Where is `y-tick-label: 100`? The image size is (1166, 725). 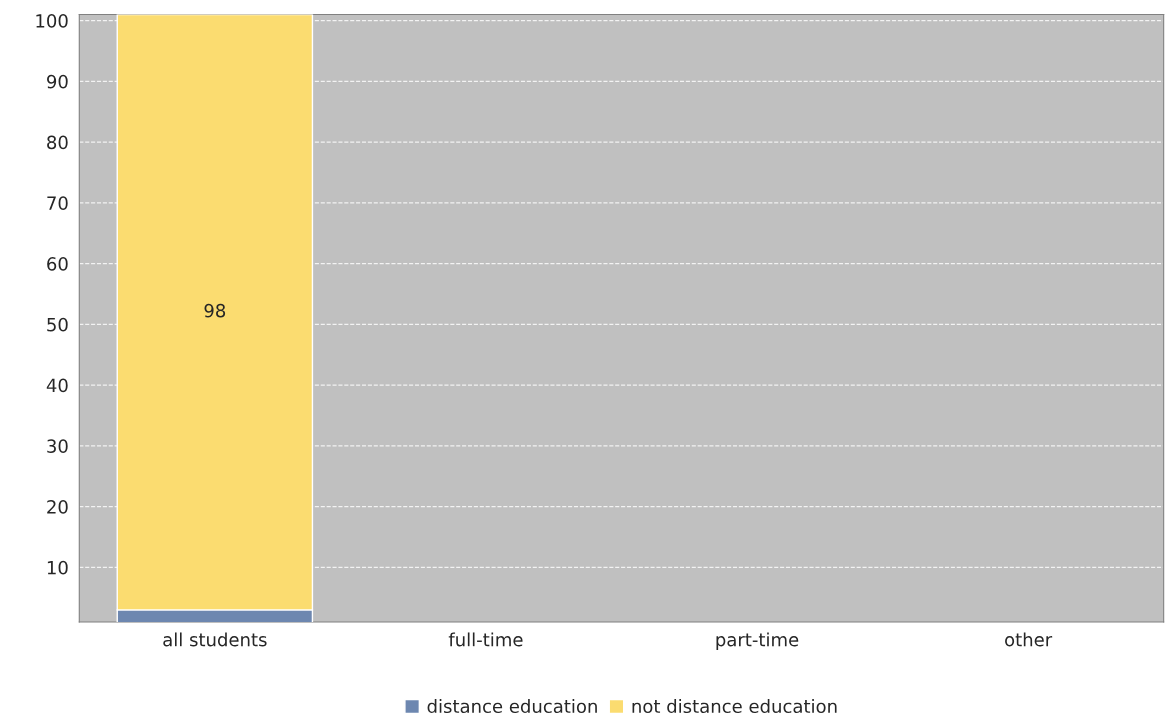
y-tick-label: 100 is located at coordinates (52, 21).